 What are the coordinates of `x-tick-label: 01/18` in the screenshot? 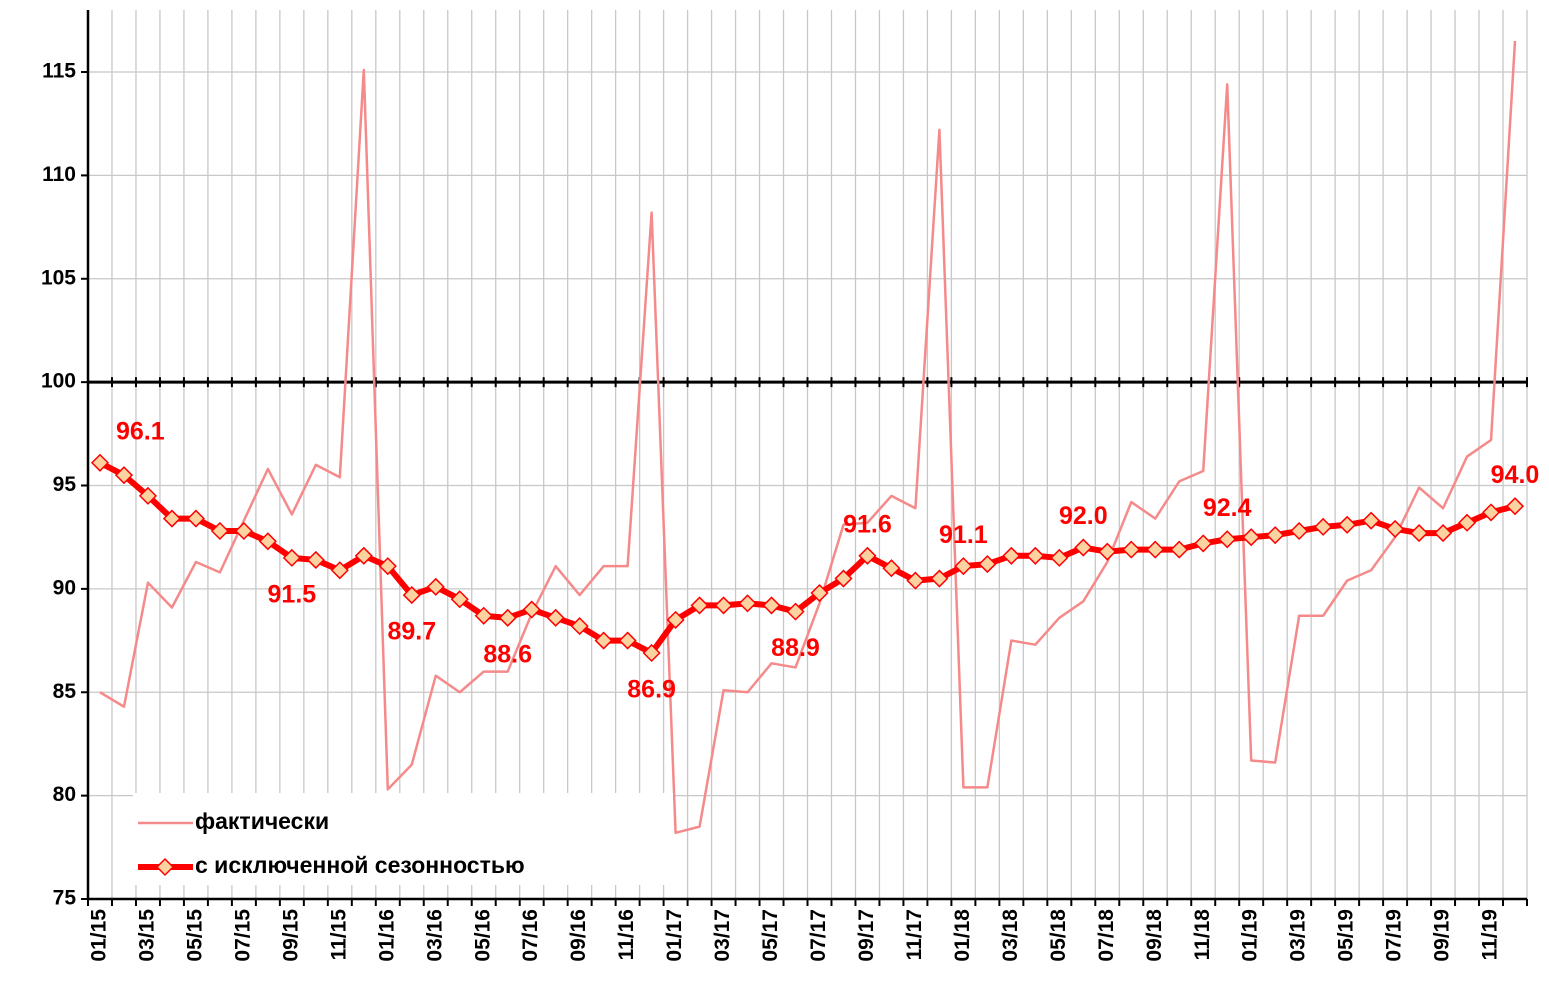 It's located at (962, 935).